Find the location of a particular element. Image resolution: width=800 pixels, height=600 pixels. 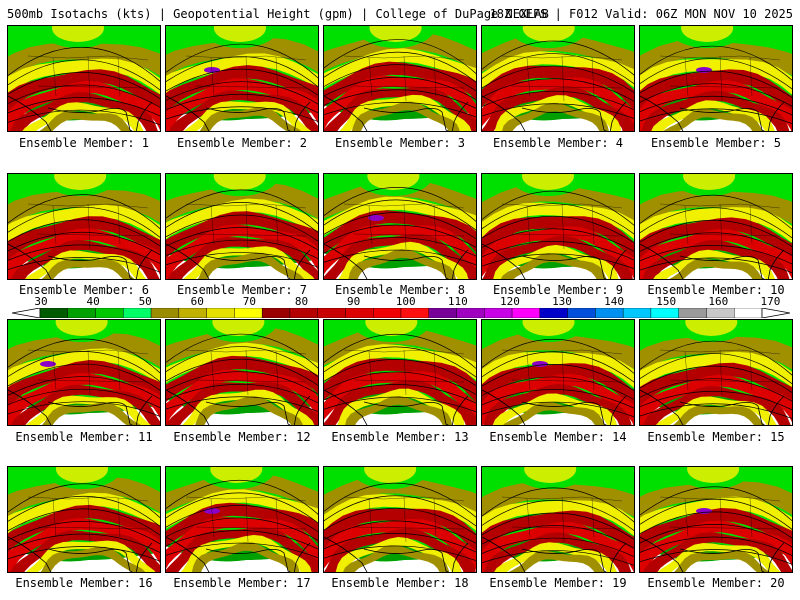

ensemble-member-label: Ensemble Member: 10 is located at coordinates (716, 290).